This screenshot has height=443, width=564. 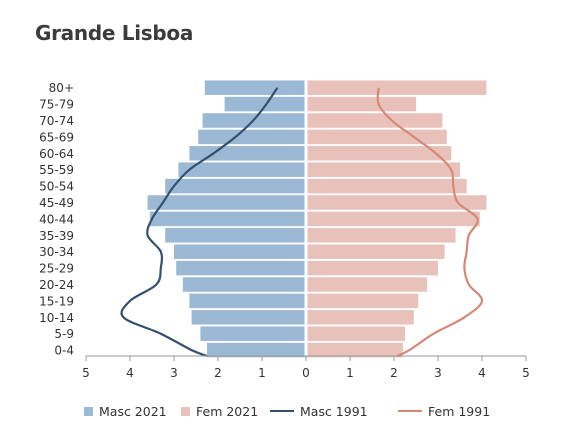 I want to click on category-label-5-9: 5-9, so click(x=64, y=334).